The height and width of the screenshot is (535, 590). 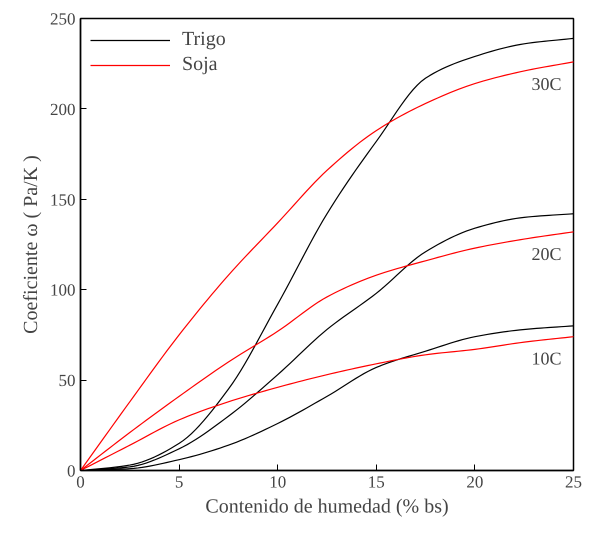 I want to click on y-tick-label: 200, so click(x=63, y=109).